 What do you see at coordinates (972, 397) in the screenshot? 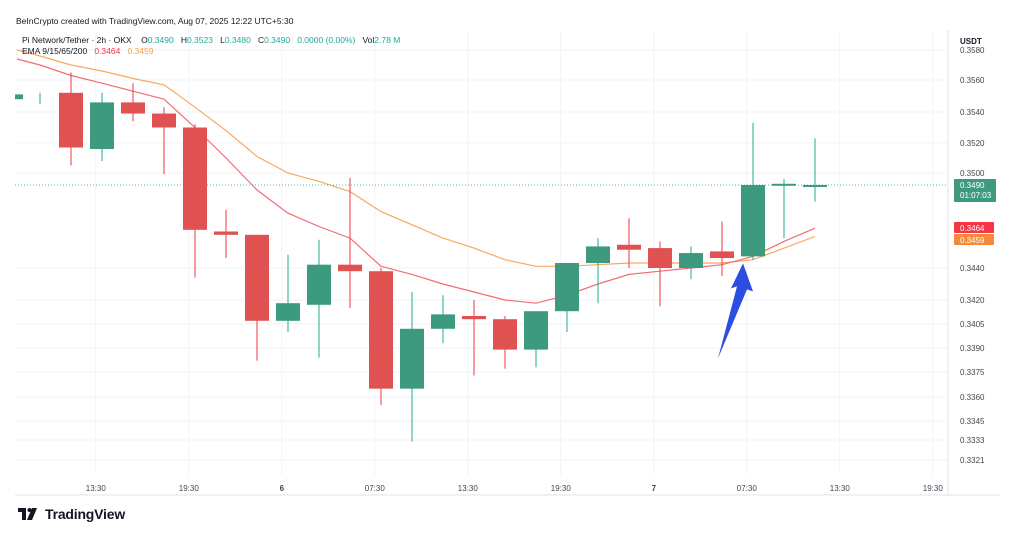
I see `price-tick-label: 0.3360` at bounding box center [972, 397].